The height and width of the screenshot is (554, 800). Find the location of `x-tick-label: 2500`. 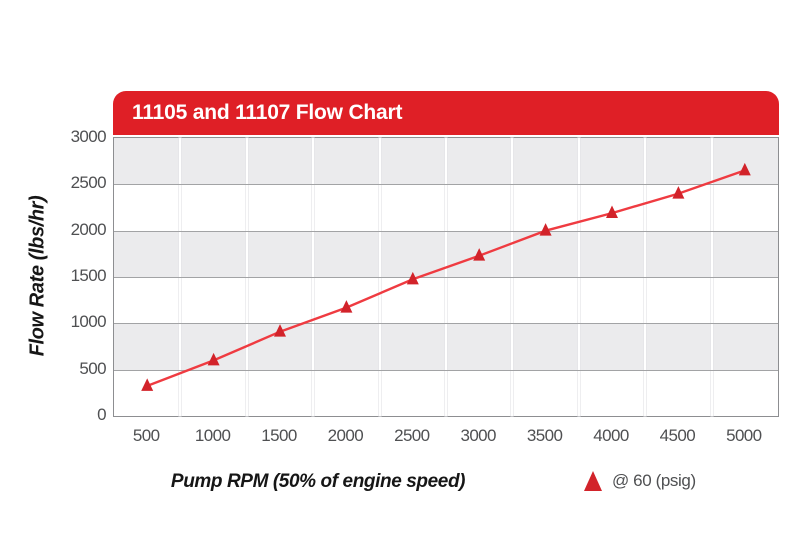

x-tick-label: 2500 is located at coordinates (412, 435).